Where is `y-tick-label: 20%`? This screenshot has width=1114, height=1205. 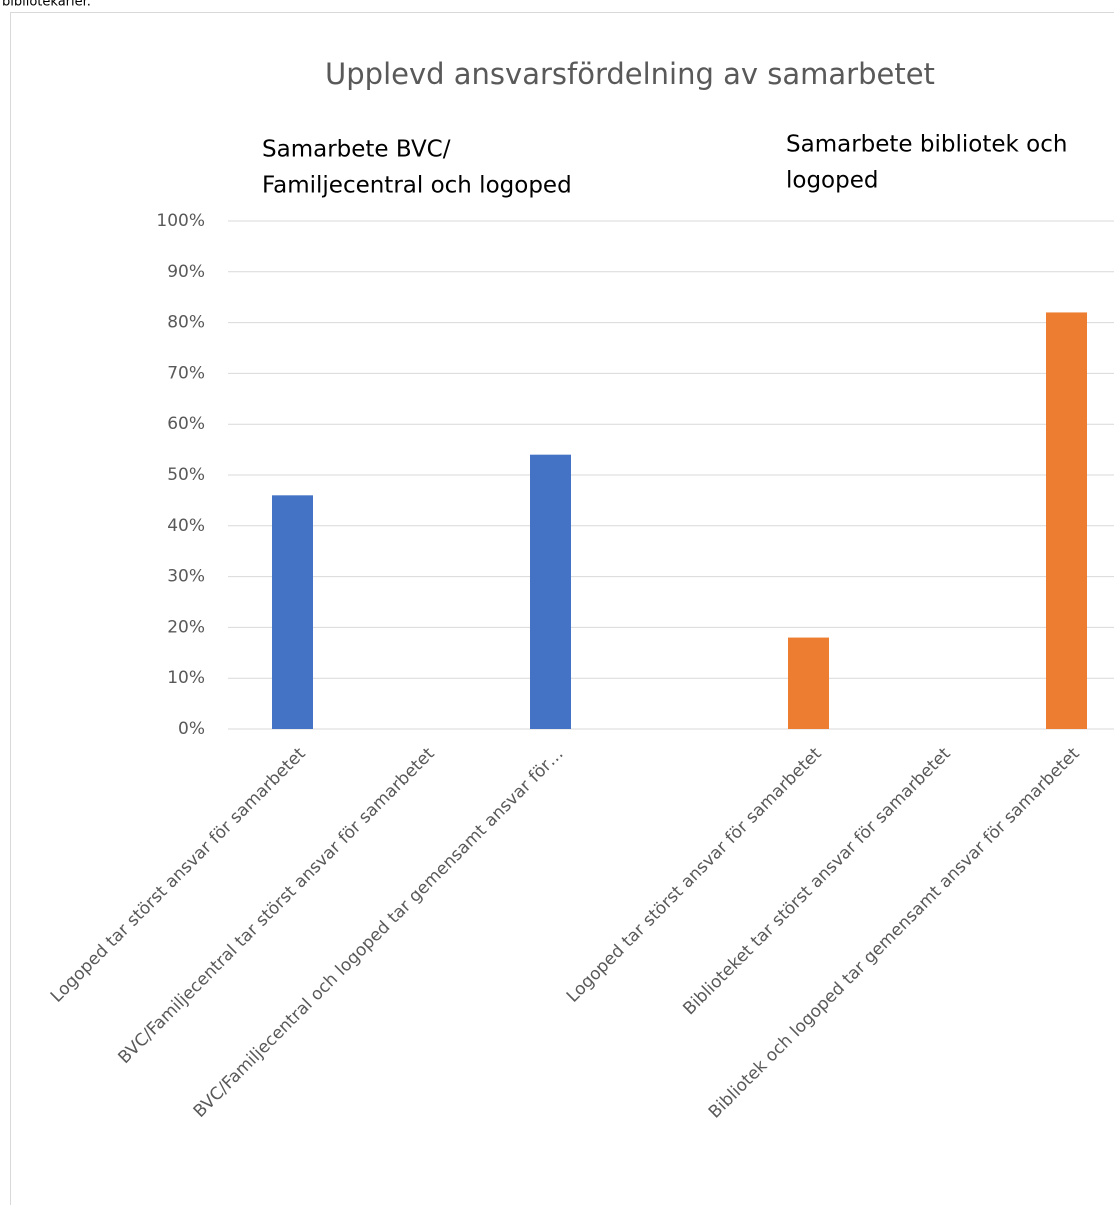
y-tick-label: 20% is located at coordinates (186, 627).